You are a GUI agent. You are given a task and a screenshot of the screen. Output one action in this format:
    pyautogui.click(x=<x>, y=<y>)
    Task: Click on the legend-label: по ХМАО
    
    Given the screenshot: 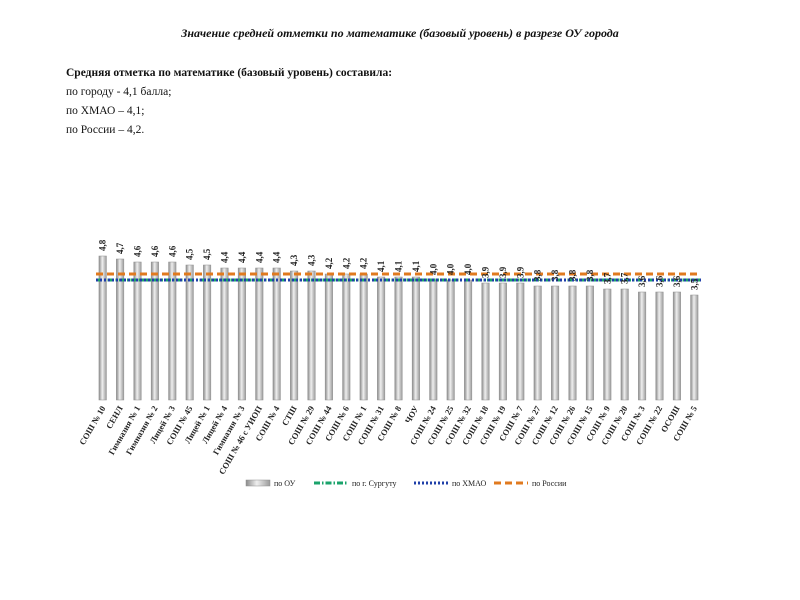 What is the action you would take?
    pyautogui.click(x=469, y=483)
    